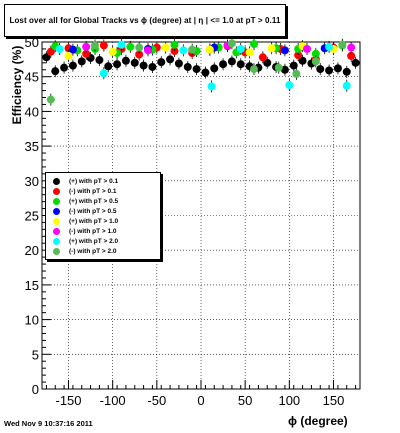 The width and height of the screenshot is (400, 433). I want to click on legend-entry: (+) with pT > 0.5, so click(103, 201).